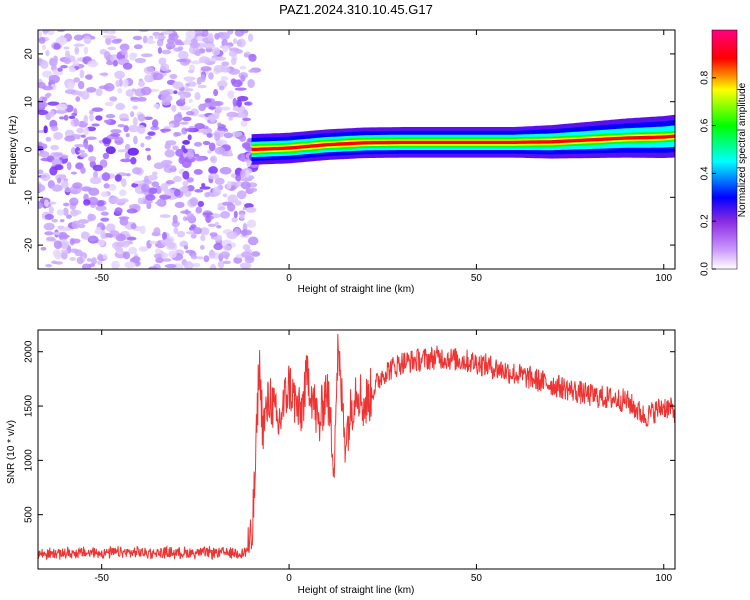  Describe the element at coordinates (11, 452) in the screenshot. I see `snr-y-axis-label: SNR (10 * v/v)` at that location.